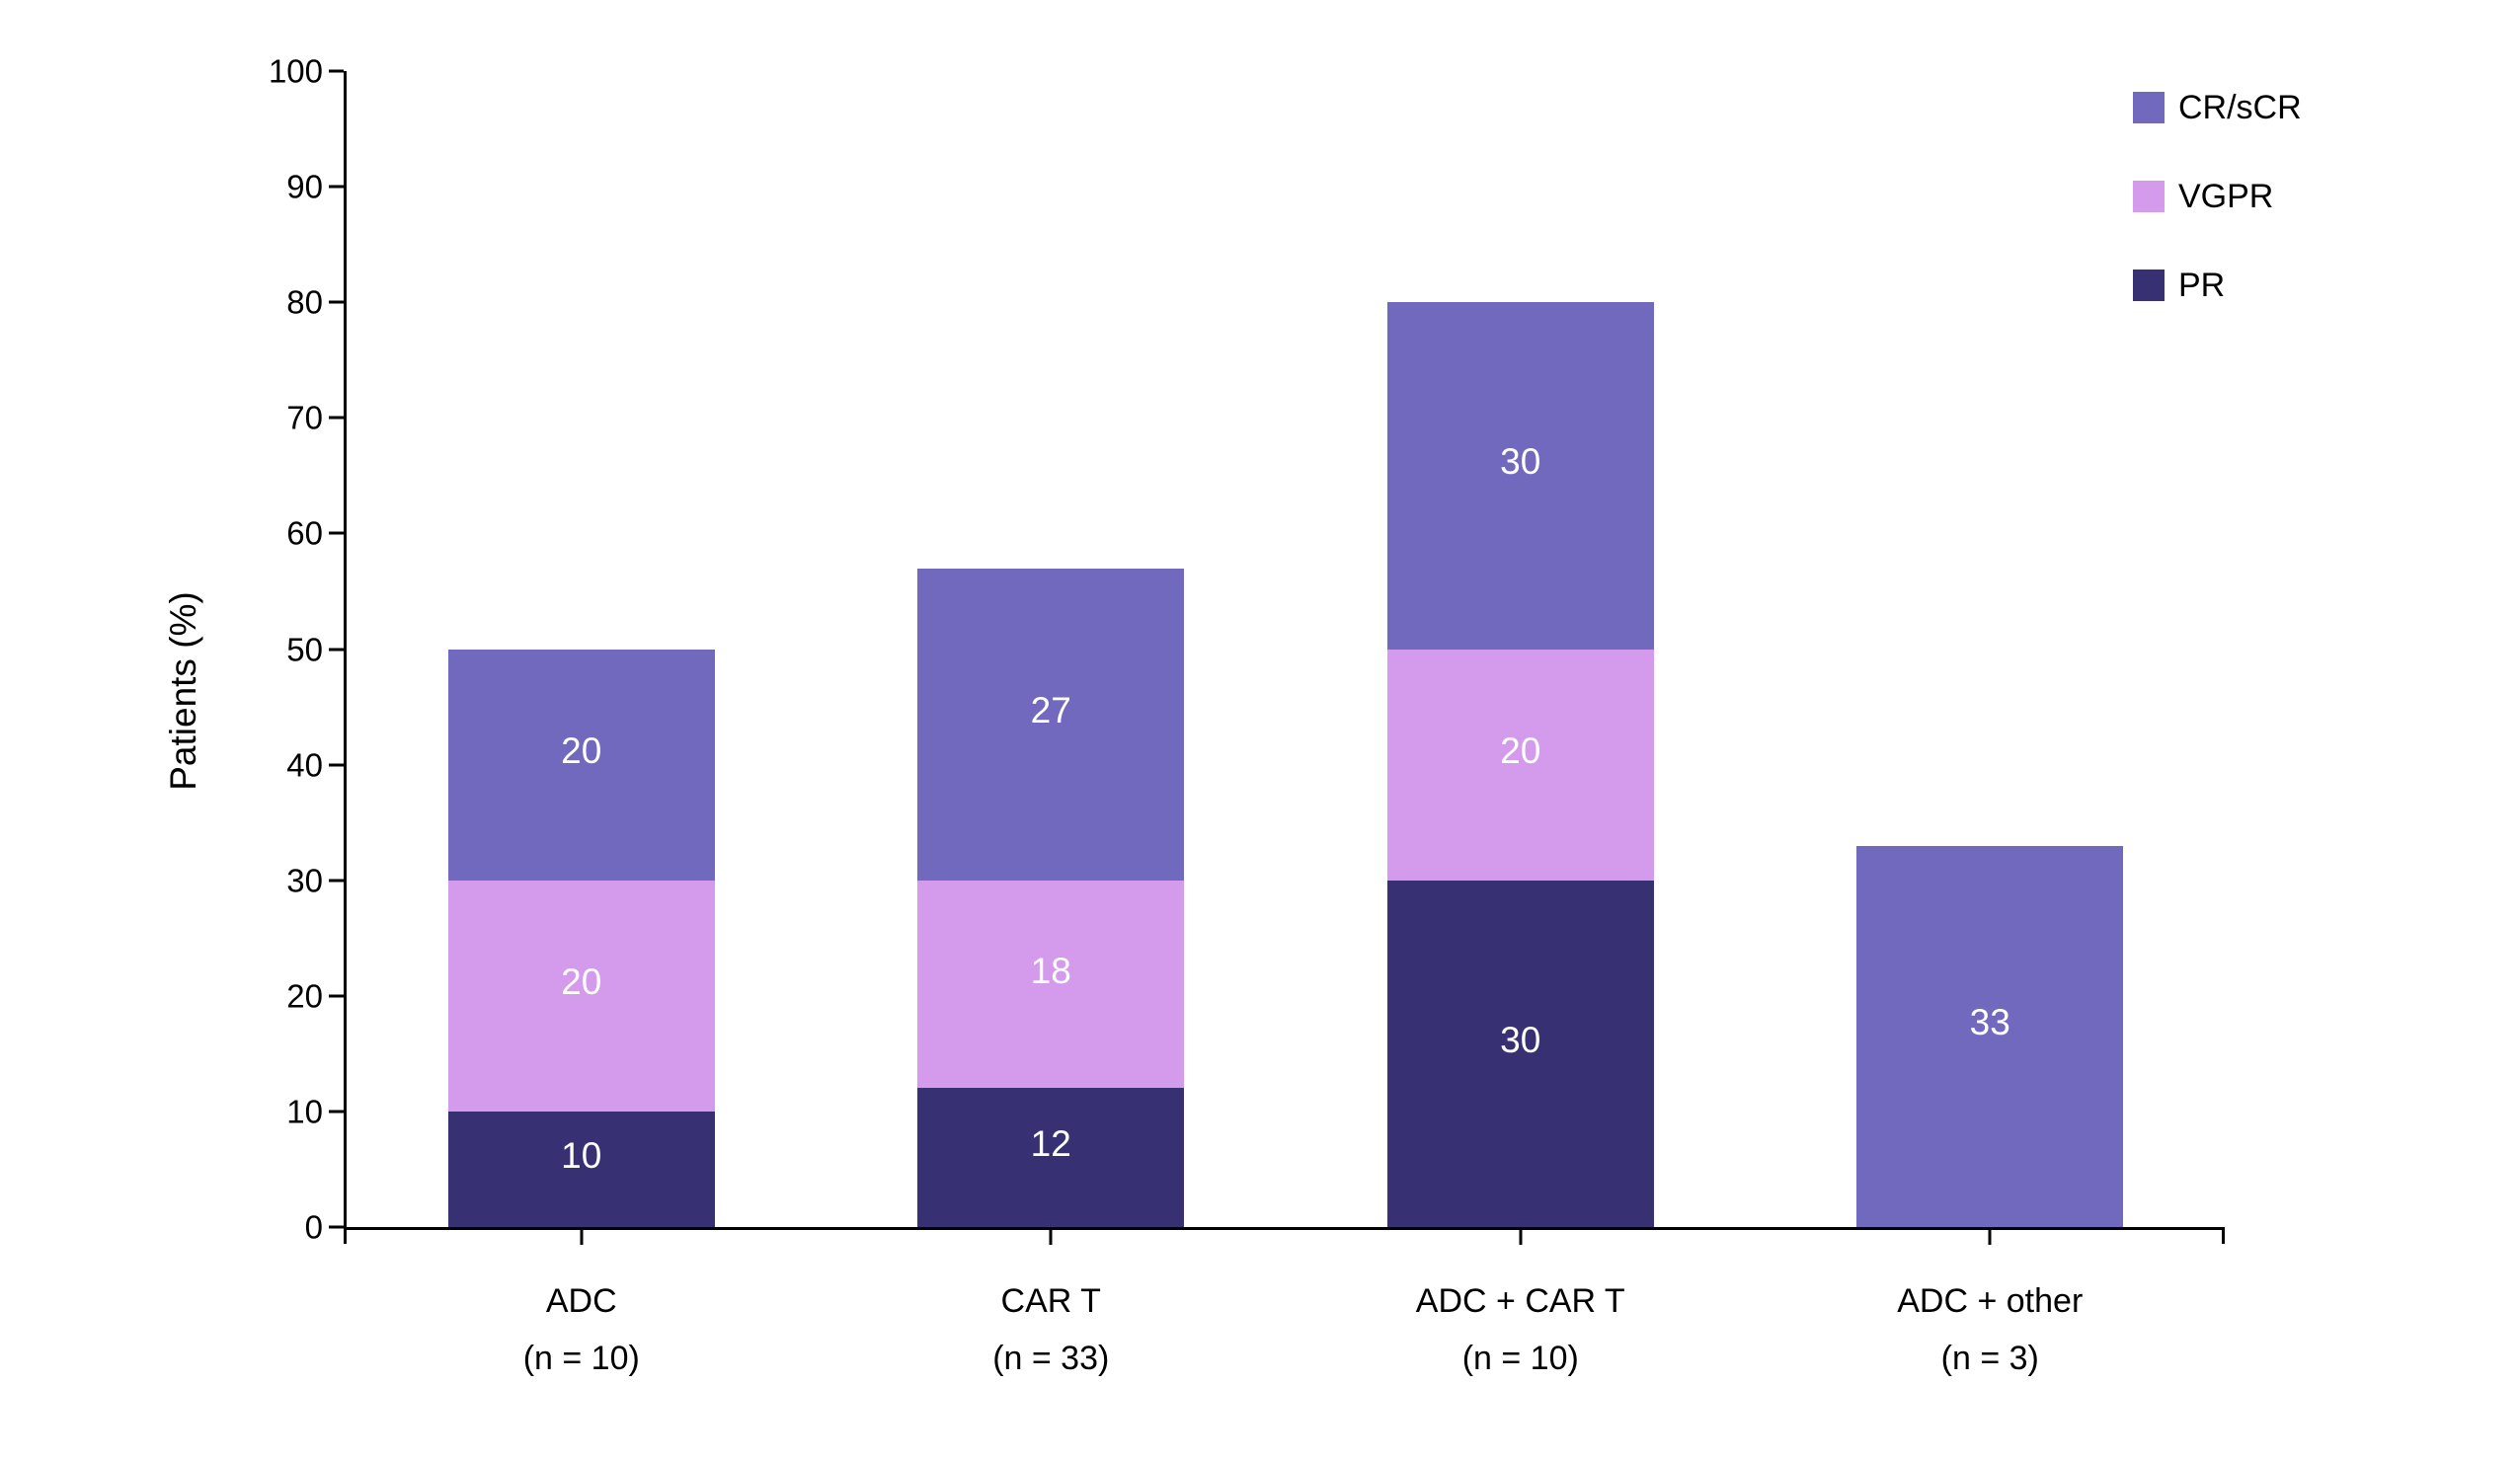 The width and height of the screenshot is (2520, 1461). Describe the element at coordinates (1520, 1301) in the screenshot. I see `category-name: ADC + CAR T` at that location.